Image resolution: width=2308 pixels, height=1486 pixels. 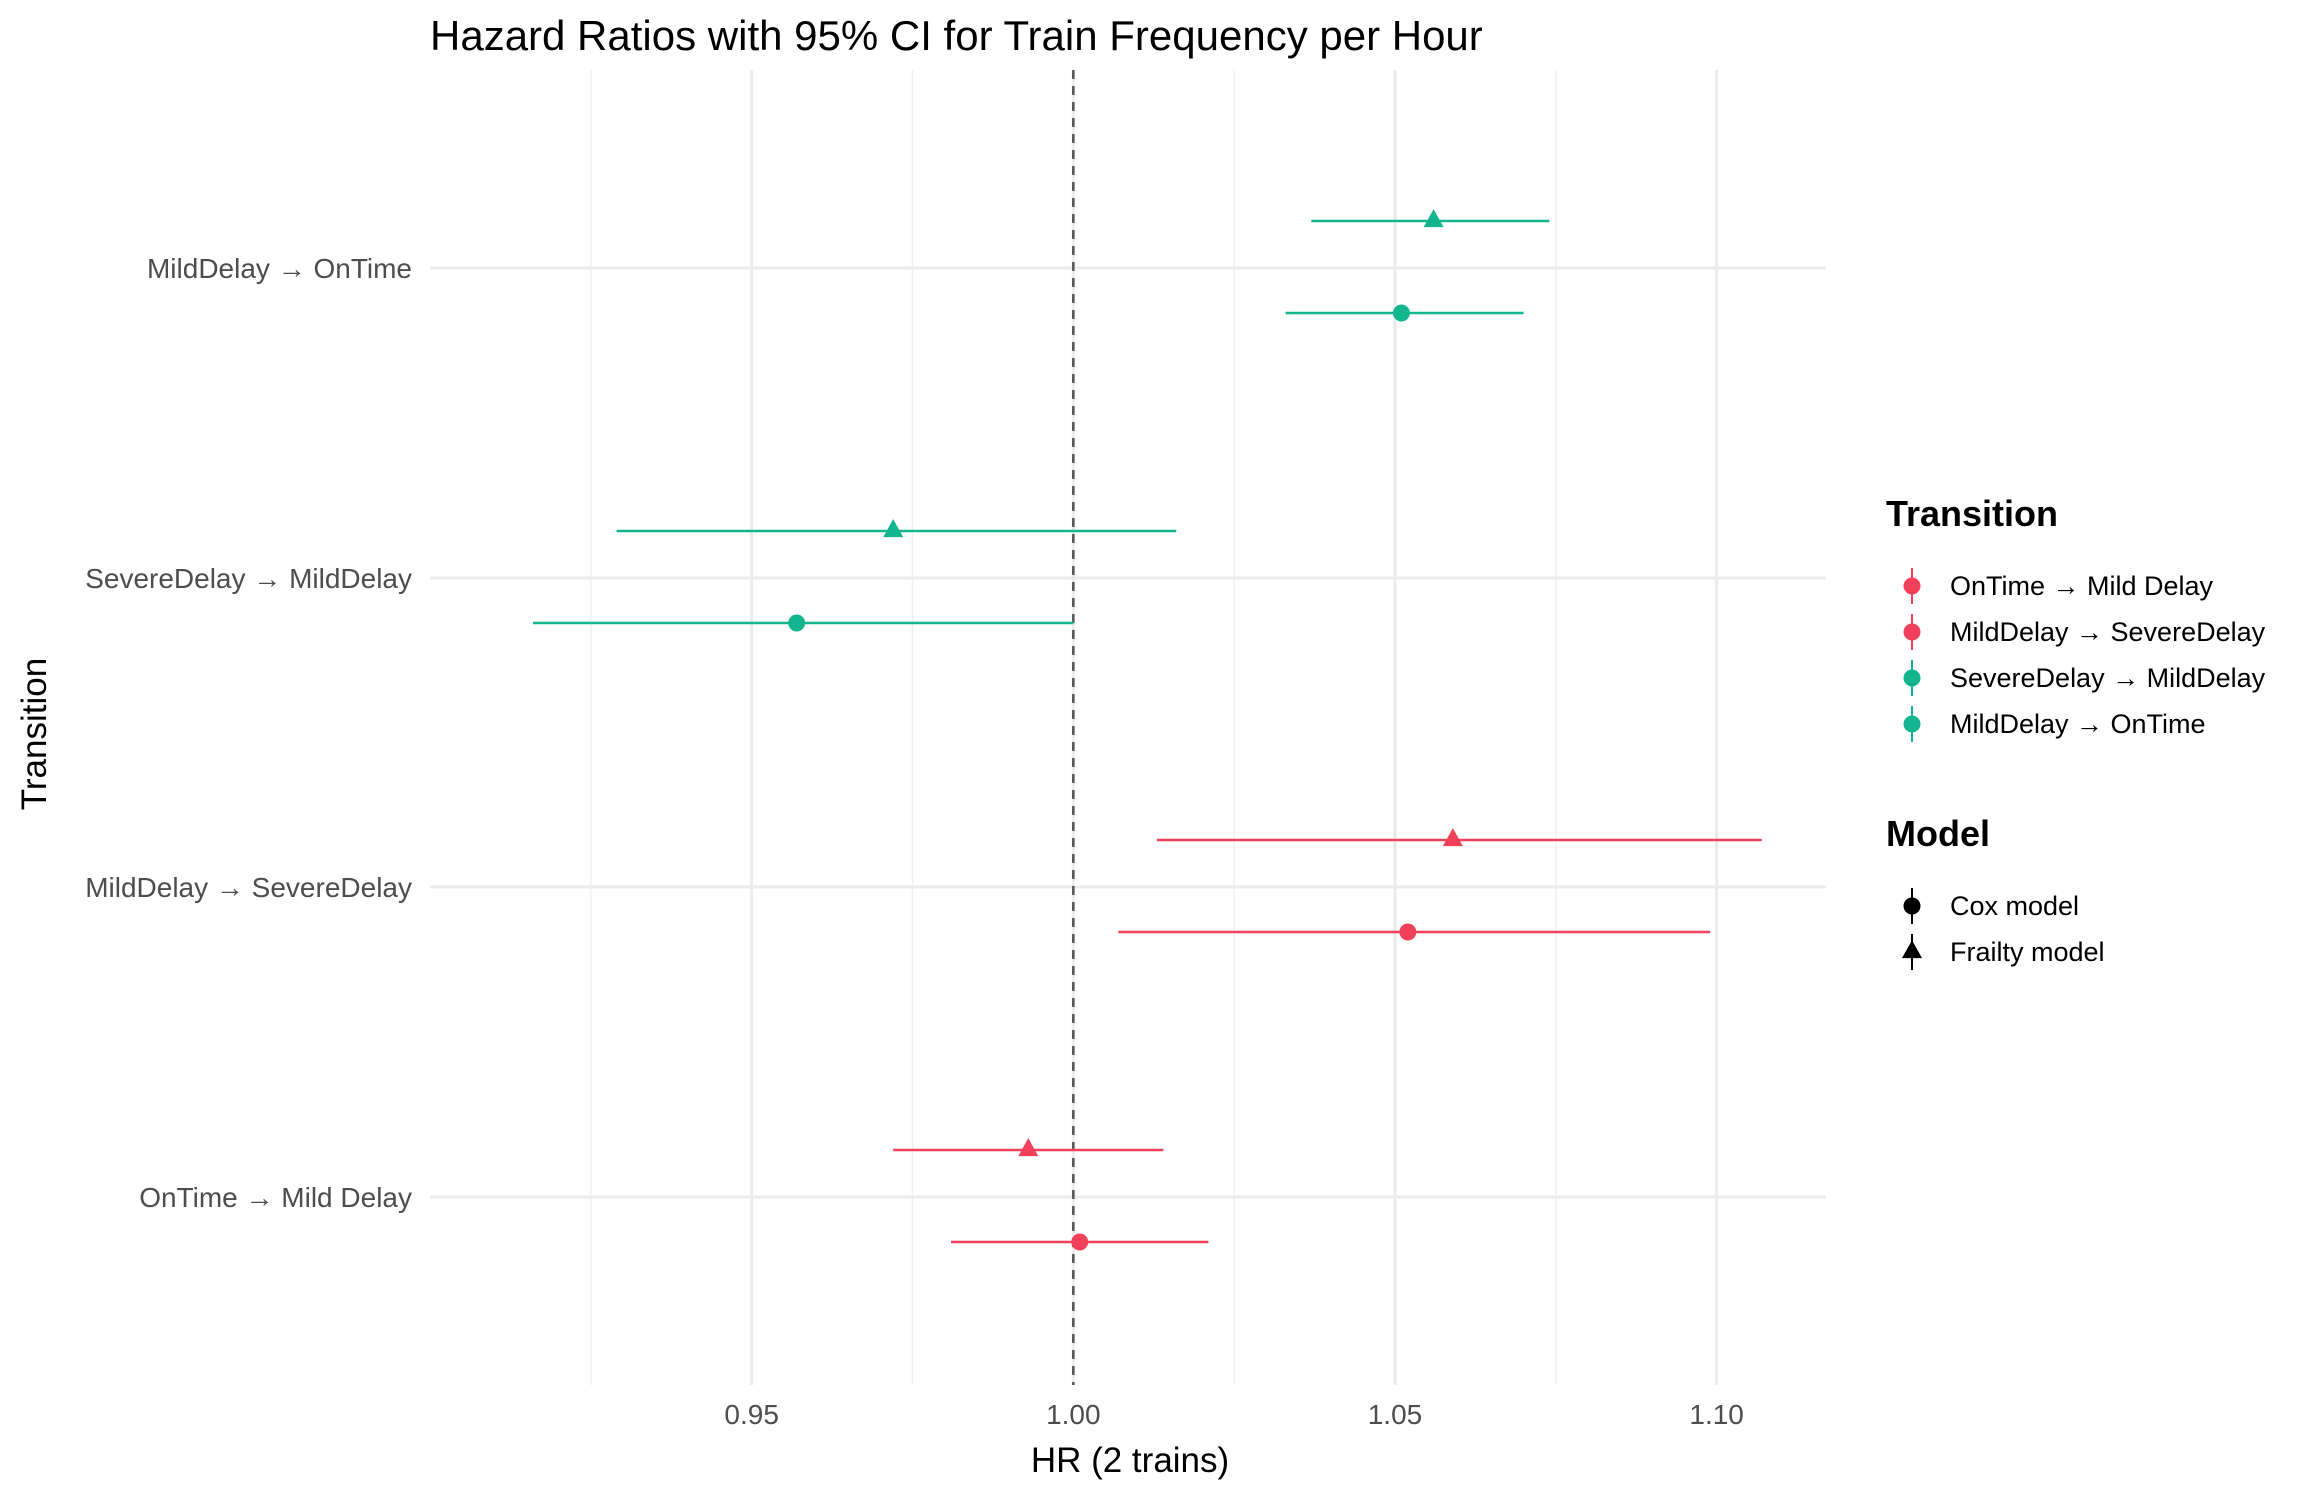 I want to click on x-tick-label: 0.95, so click(x=751, y=1414).